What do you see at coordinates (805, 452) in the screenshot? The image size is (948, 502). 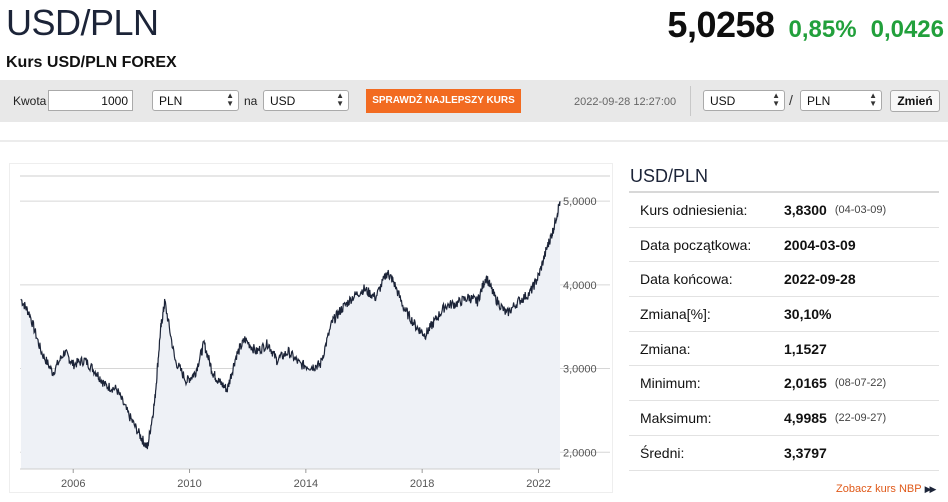 I see `stats-value: 3,3797` at bounding box center [805, 452].